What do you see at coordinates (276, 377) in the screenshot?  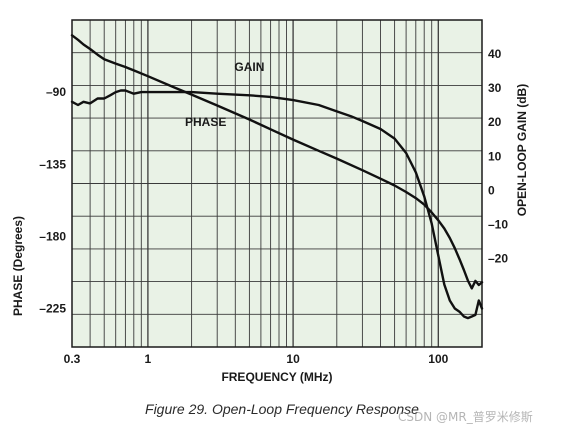 I see `x-axis-title: FREQUENCY (MHz)` at bounding box center [276, 377].